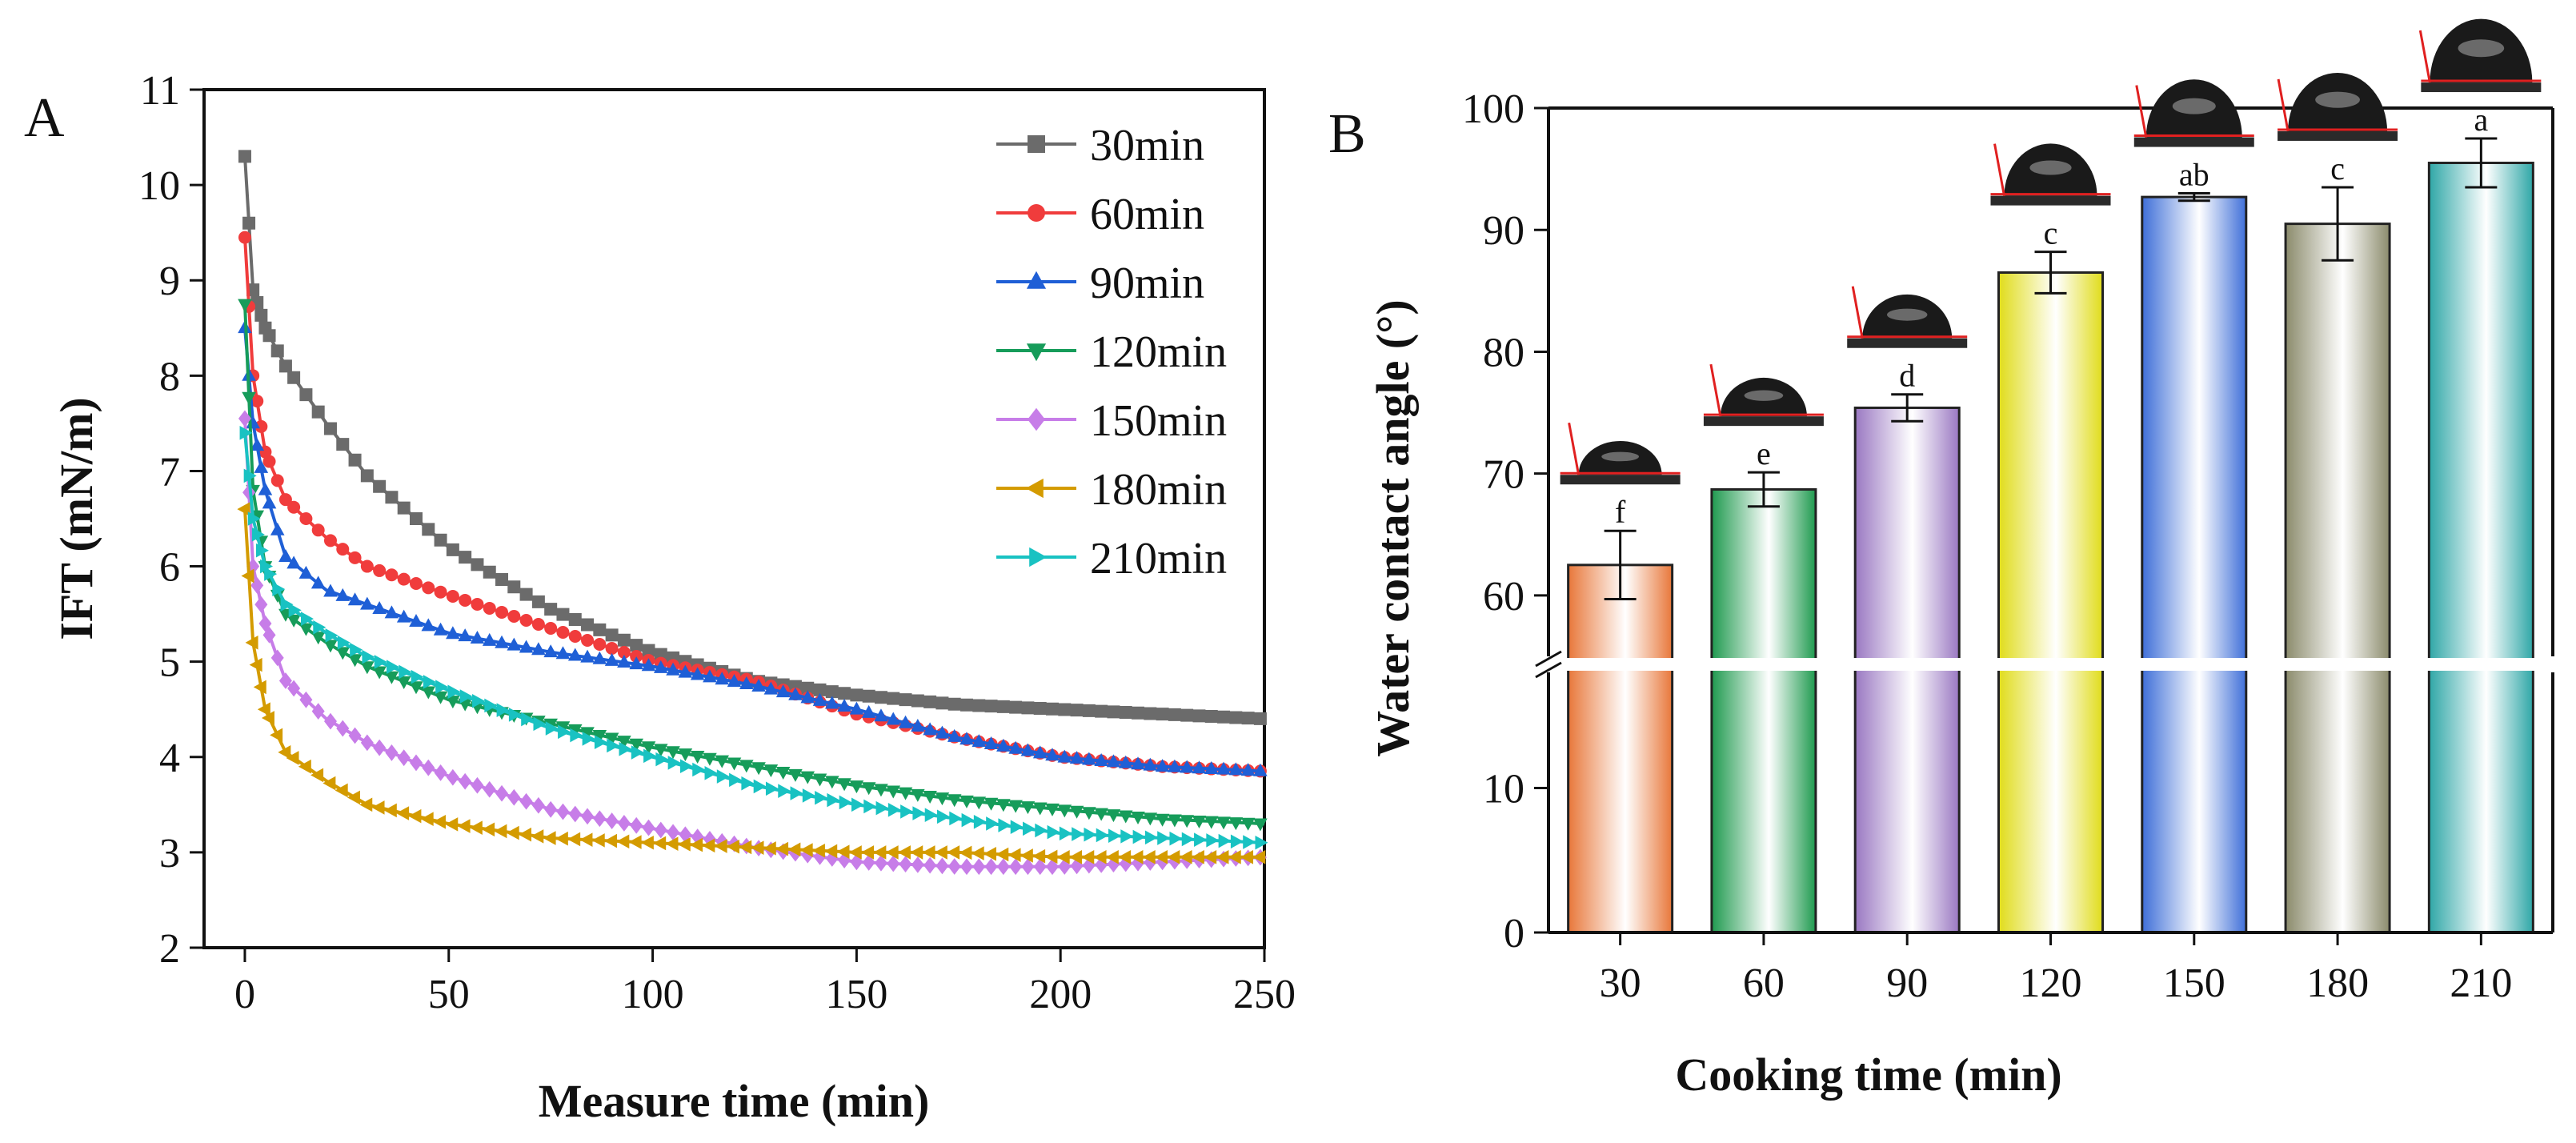 The height and width of the screenshot is (1143, 2576). What do you see at coordinates (244, 994) in the screenshot?
I see `a-x-tick-label: 0` at bounding box center [244, 994].